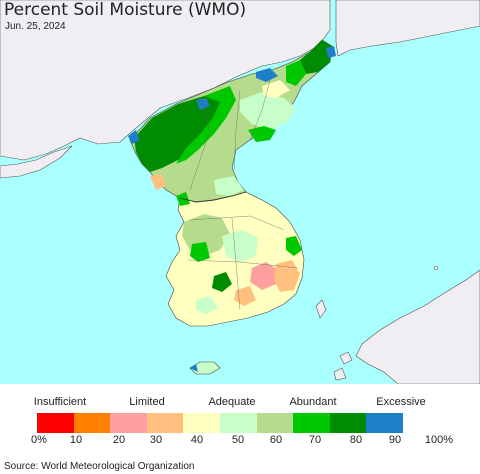 The height and width of the screenshot is (474, 480). Describe the element at coordinates (395, 440) in the screenshot. I see `legend-tick: 90` at that location.